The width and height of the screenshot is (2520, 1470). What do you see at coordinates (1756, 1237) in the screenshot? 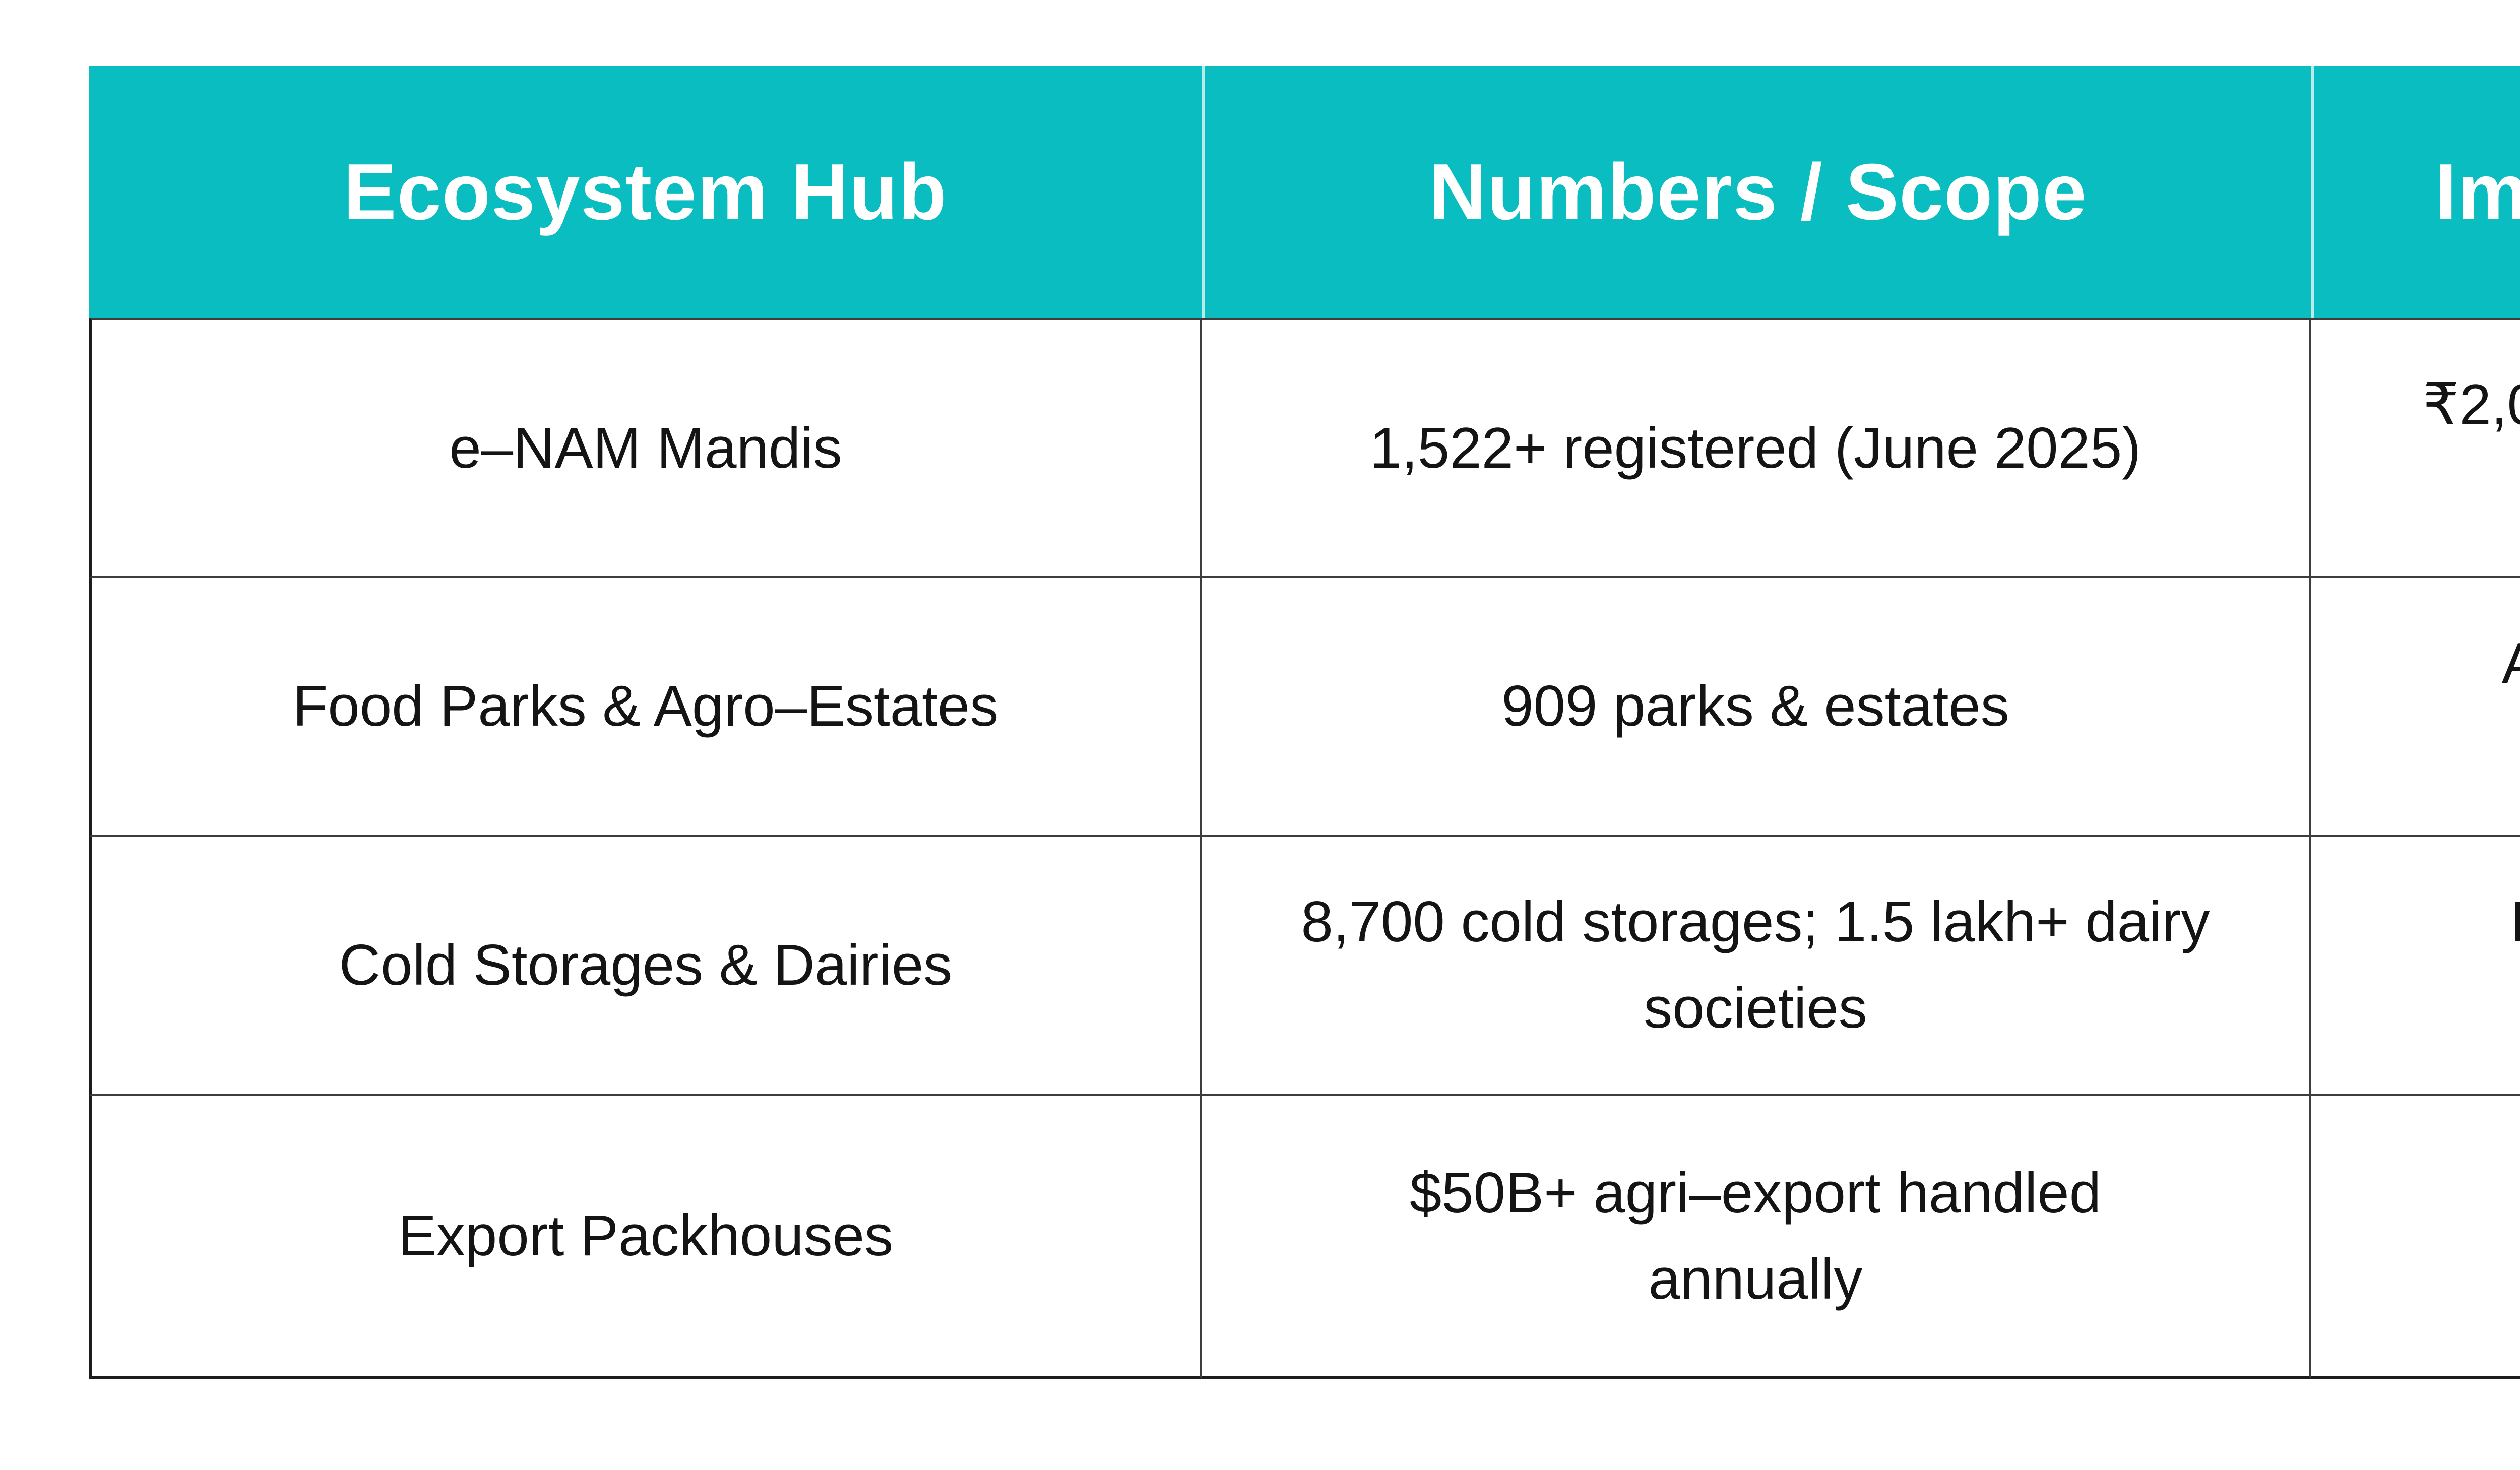
I see `cell-export-packhouses-scope: $50B+ agri–export handled annually` at bounding box center [1756, 1237].